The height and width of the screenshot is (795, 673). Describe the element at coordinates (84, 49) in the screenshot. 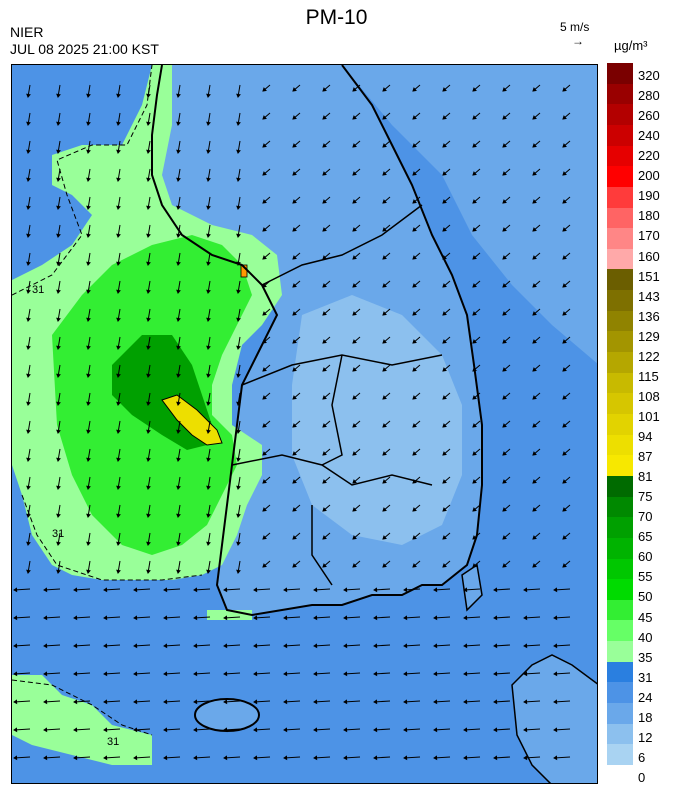

I see `timestamp-label: JUL 08 2025 21:00 KST` at that location.